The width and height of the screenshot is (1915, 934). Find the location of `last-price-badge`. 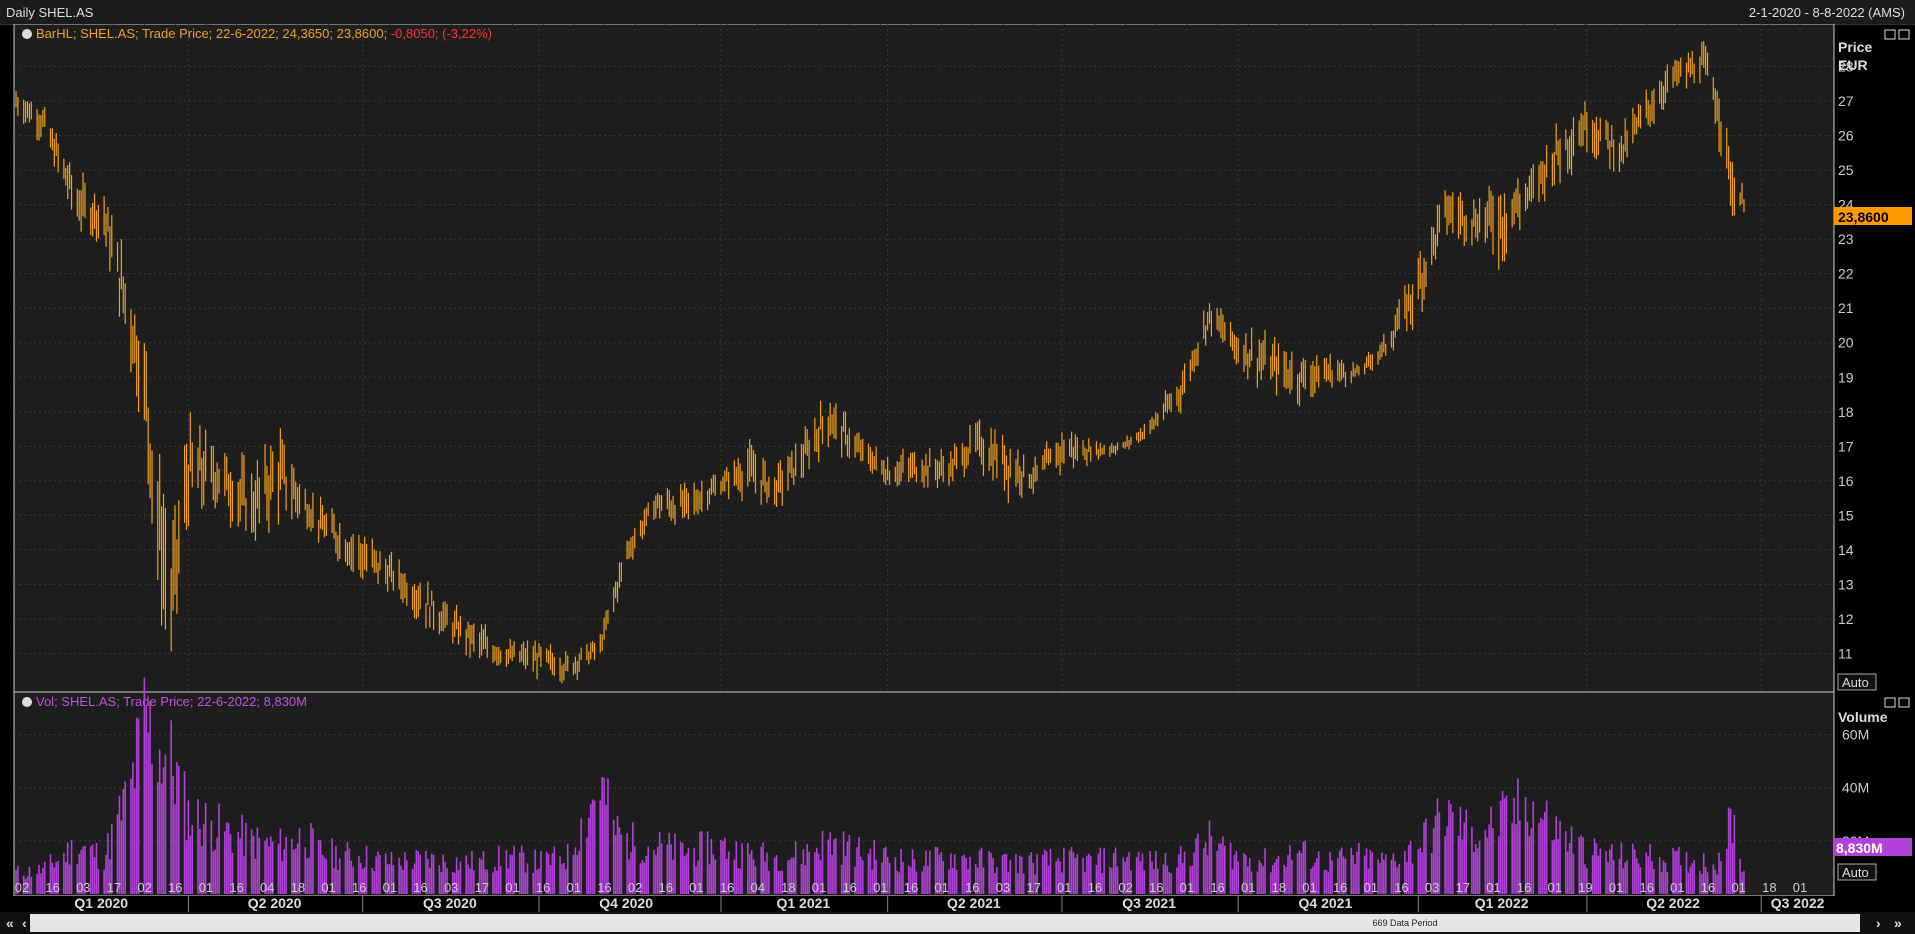

last-price-badge is located at coordinates (1873, 216).